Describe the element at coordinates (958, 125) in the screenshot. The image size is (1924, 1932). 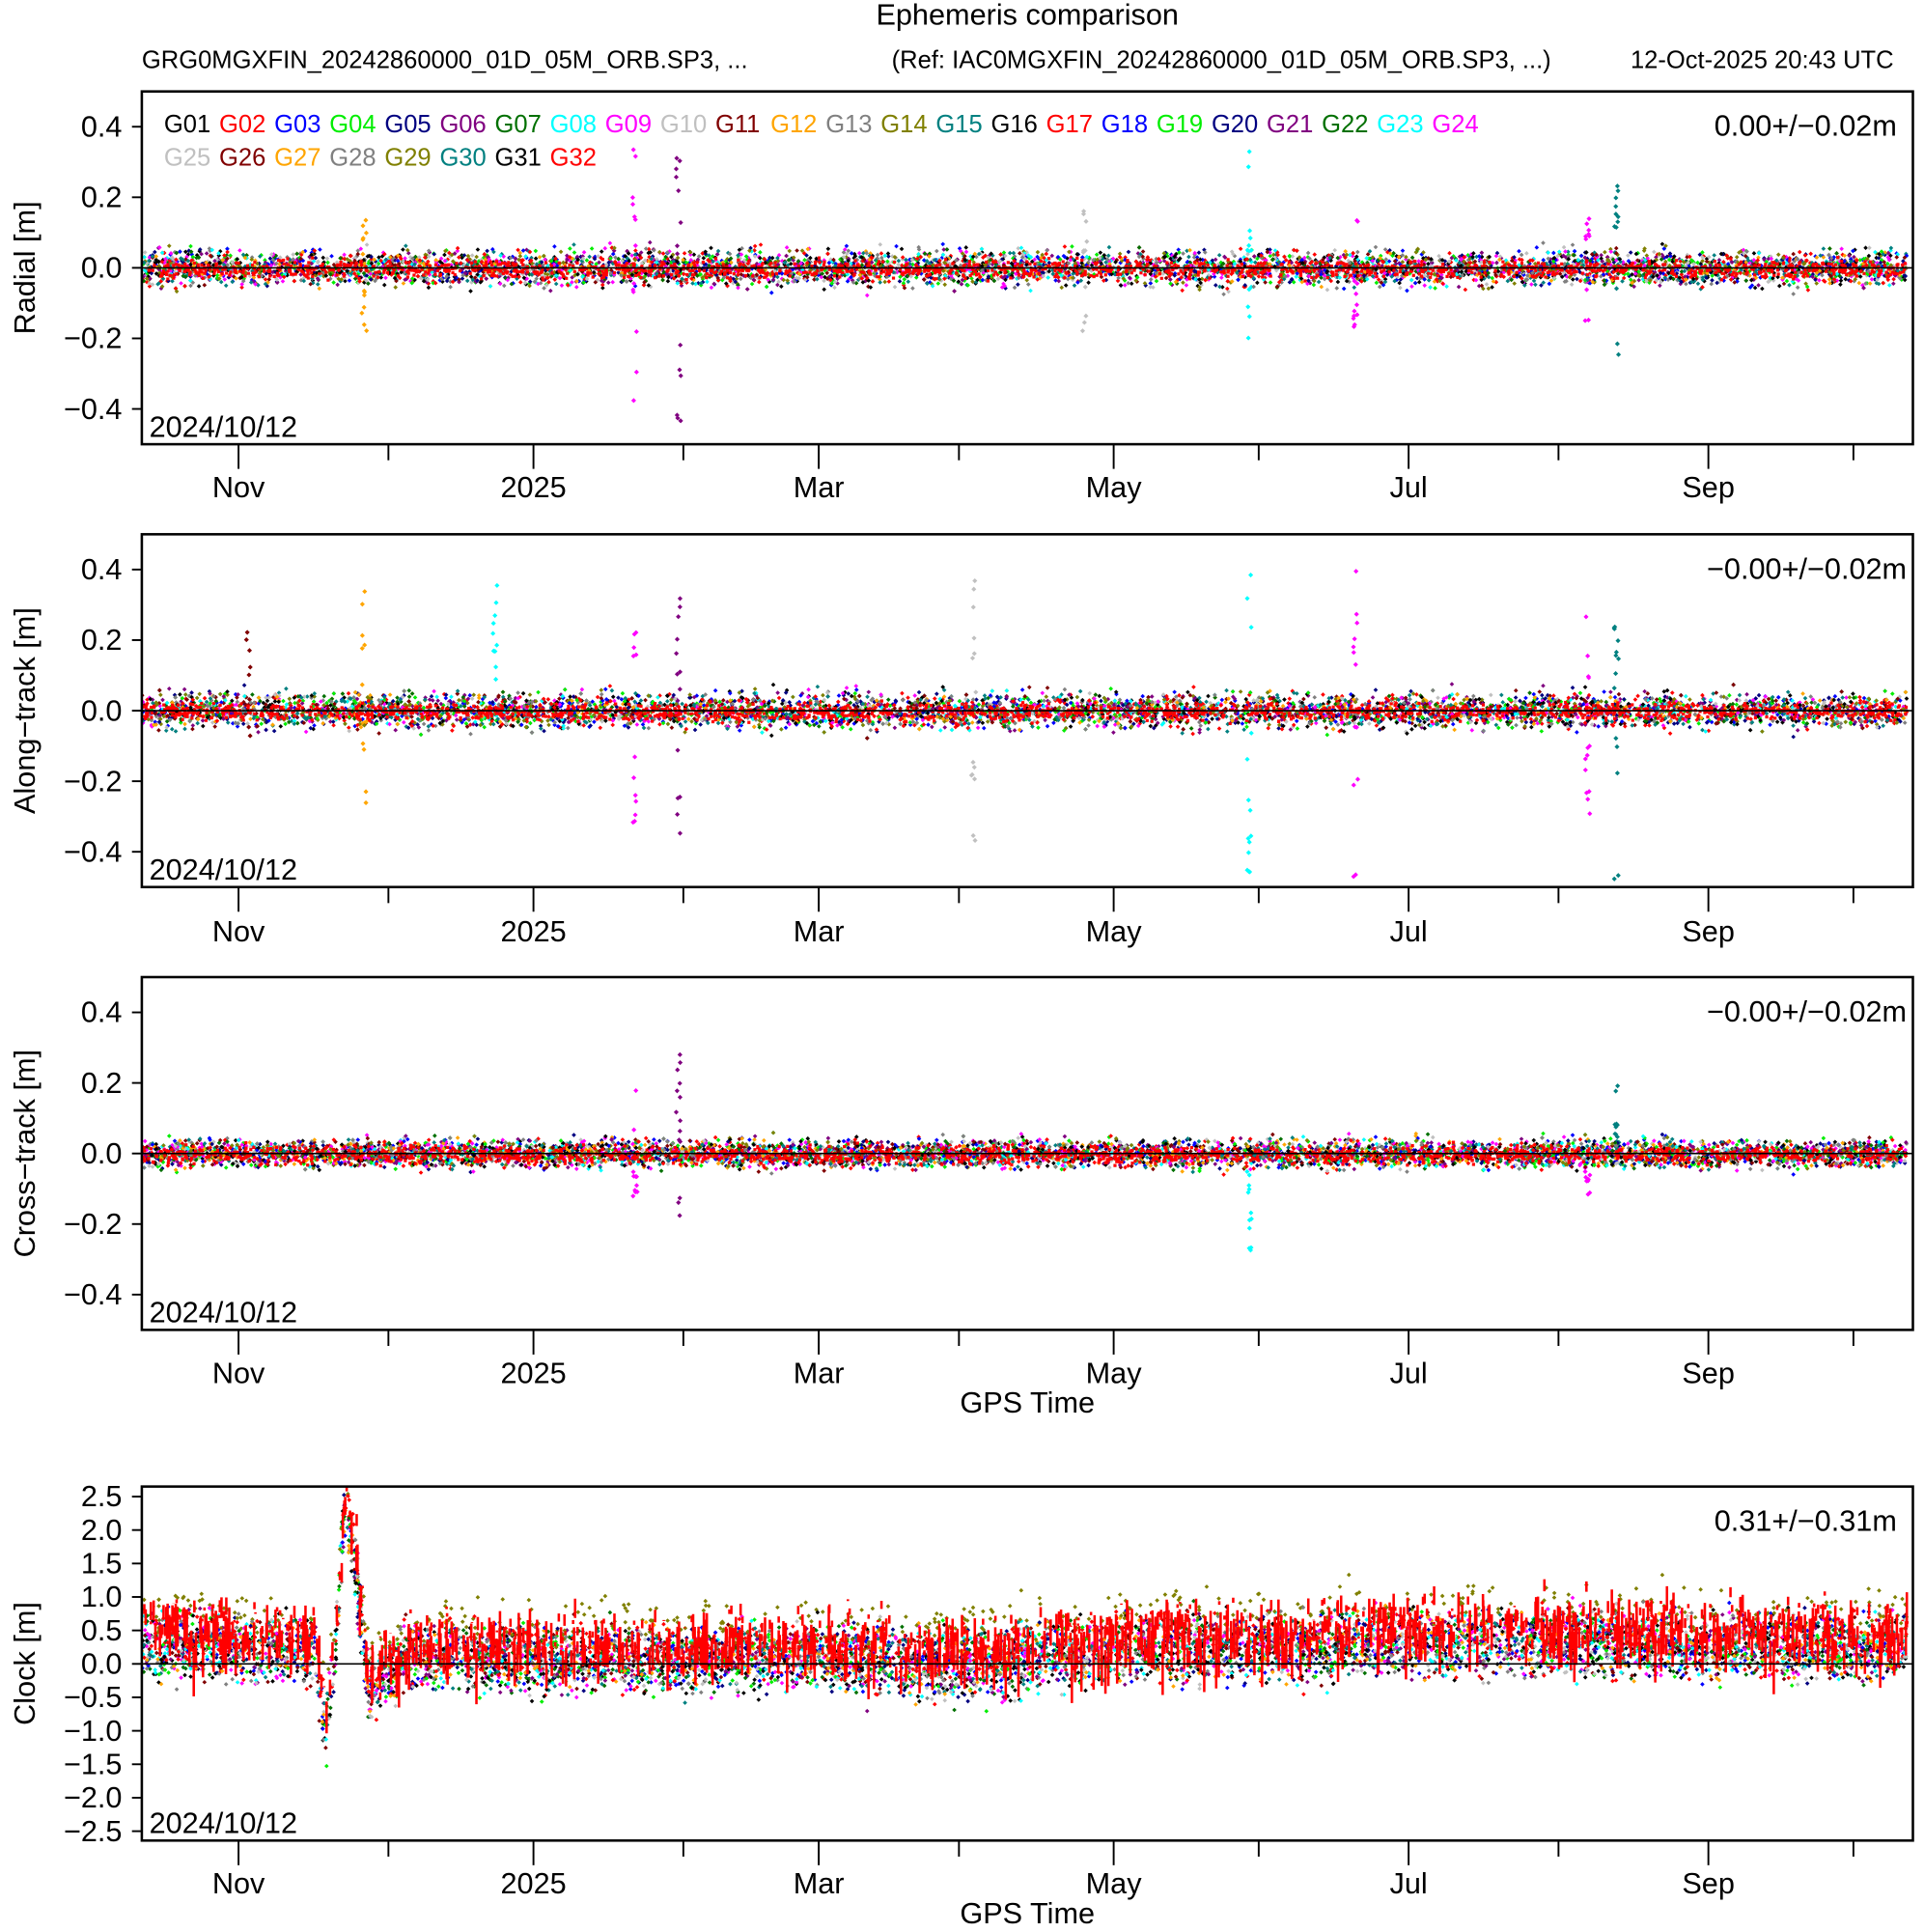
I see `legend-entry-g15: G15` at that location.